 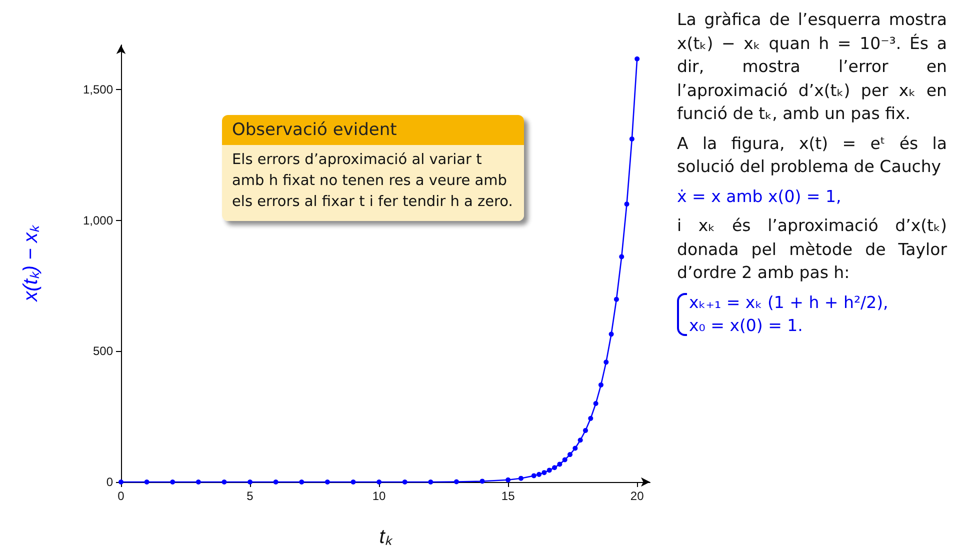 What do you see at coordinates (98, 89) in the screenshot?
I see `y-tick-label: 1,500` at bounding box center [98, 89].